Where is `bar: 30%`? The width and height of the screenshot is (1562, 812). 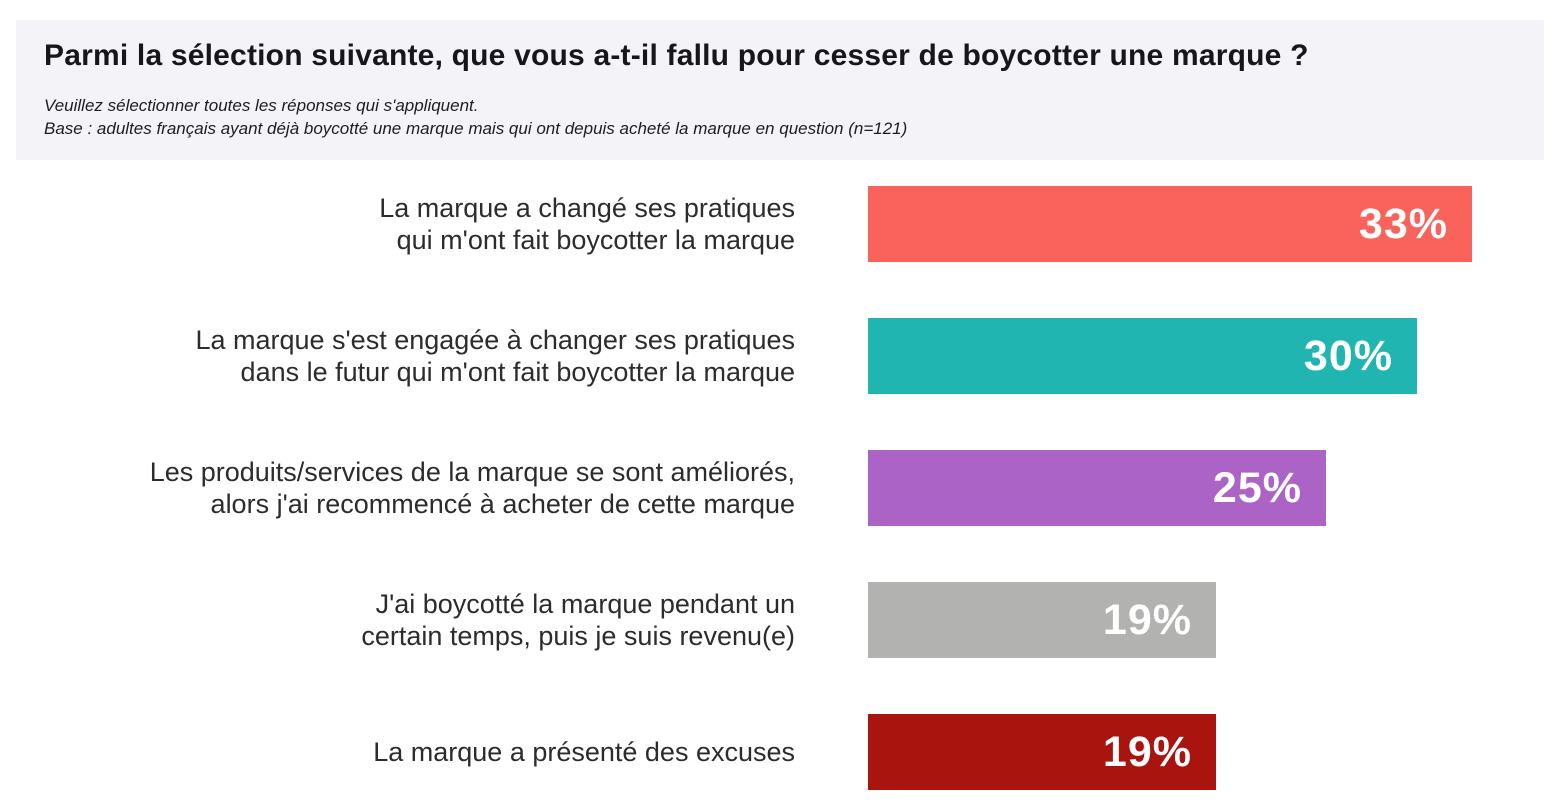
bar: 30% is located at coordinates (1142, 356).